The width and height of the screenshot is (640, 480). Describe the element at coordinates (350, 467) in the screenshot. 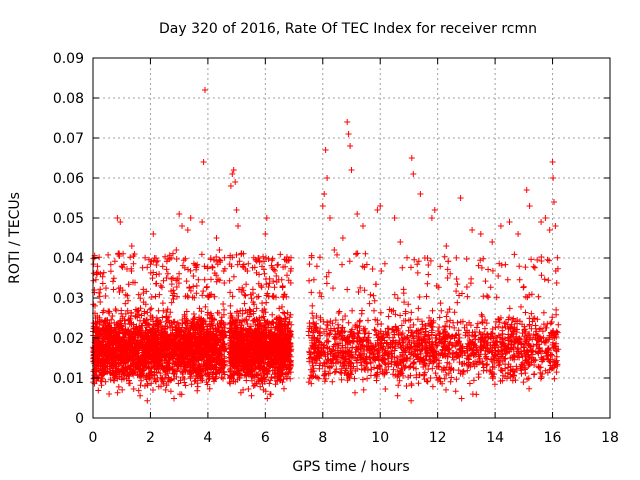

I see `x-axis-label: GPS time / hours` at that location.